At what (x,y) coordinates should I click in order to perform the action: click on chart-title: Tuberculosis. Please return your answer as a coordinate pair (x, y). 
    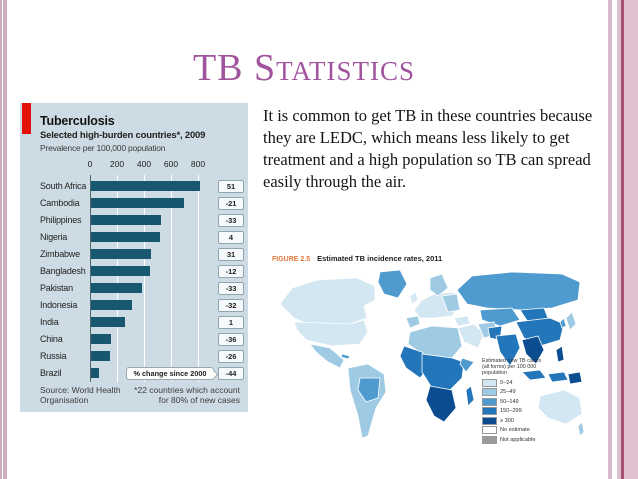
    Looking at the image, I should click on (77, 121).